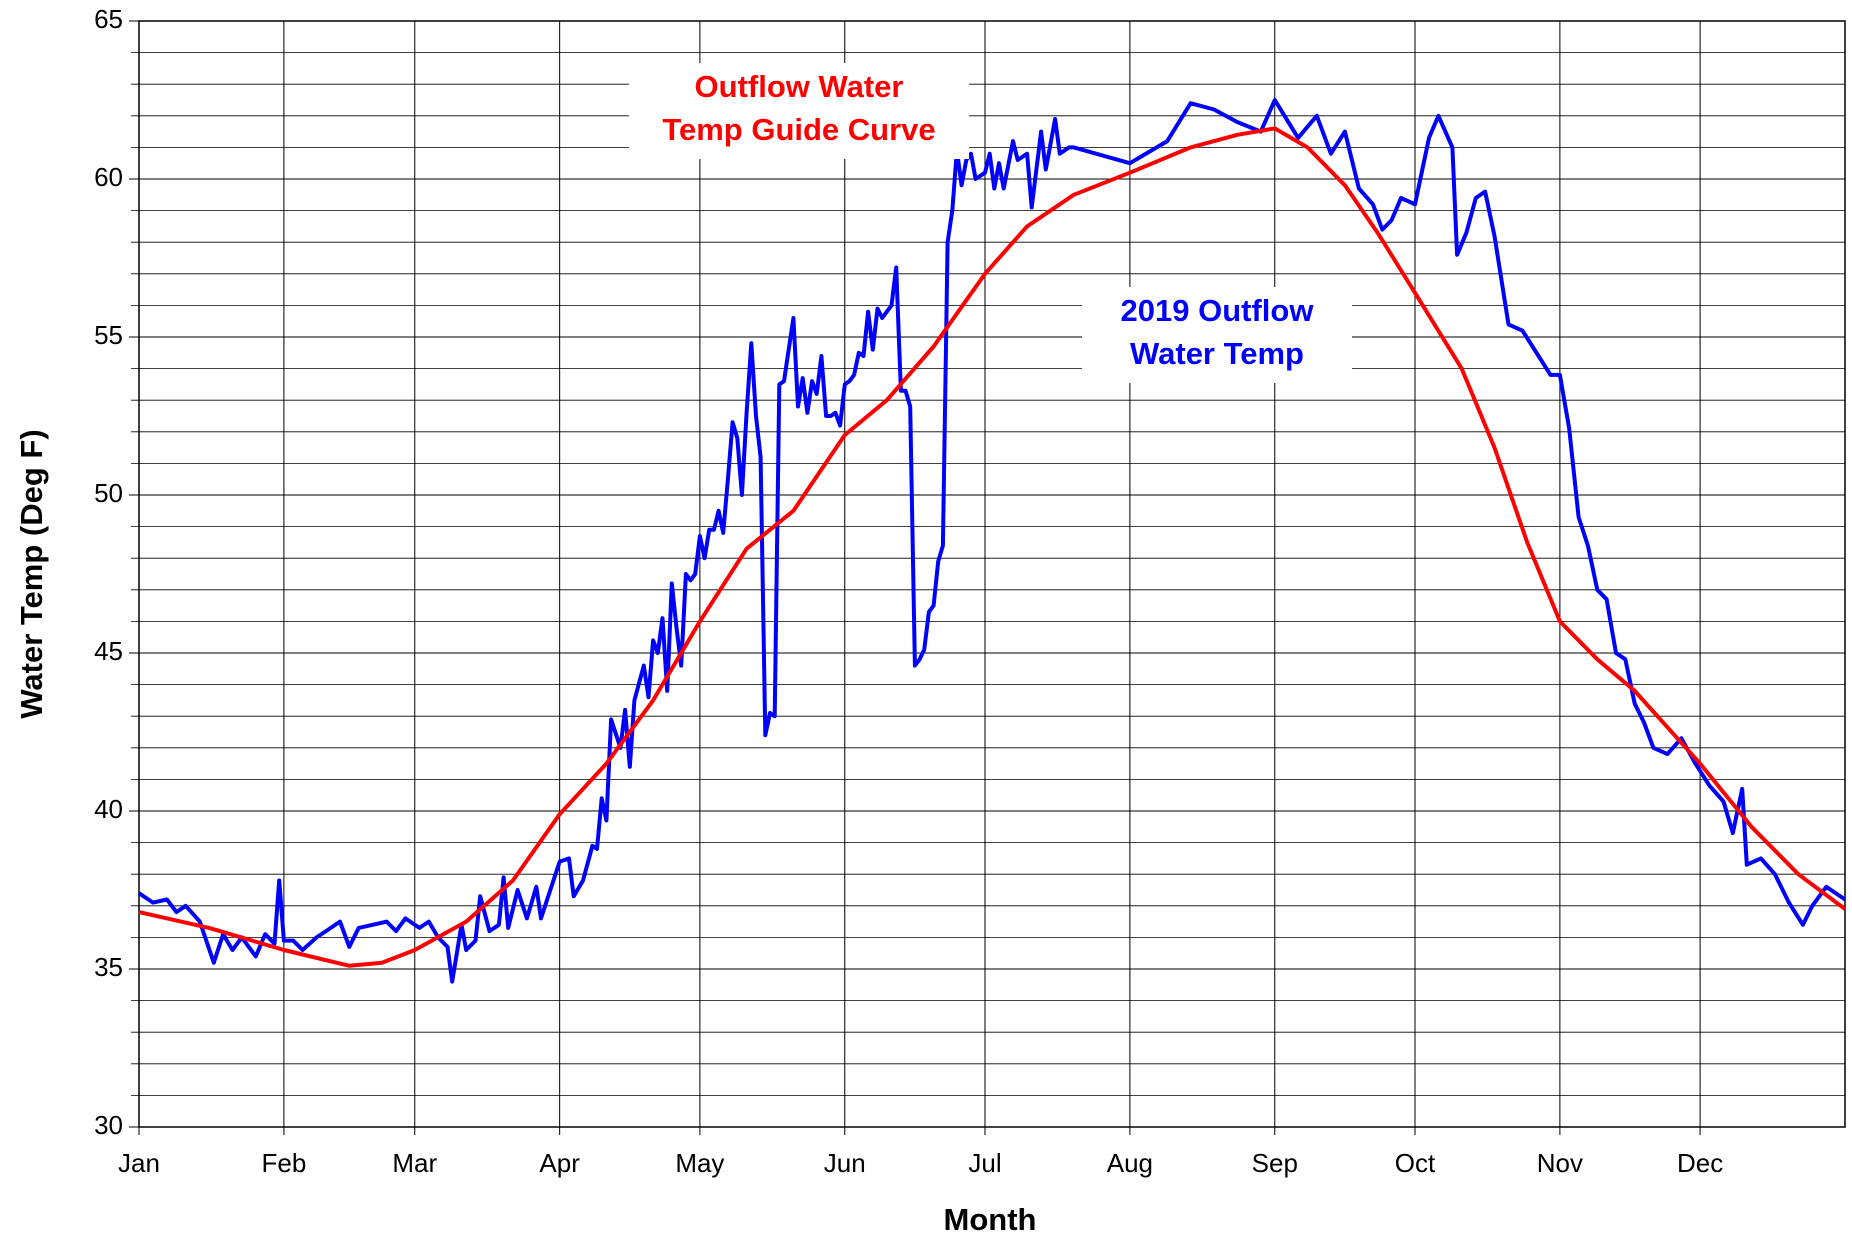 This screenshot has width=1852, height=1240. I want to click on x-tick-label: Jul, so click(984, 1163).